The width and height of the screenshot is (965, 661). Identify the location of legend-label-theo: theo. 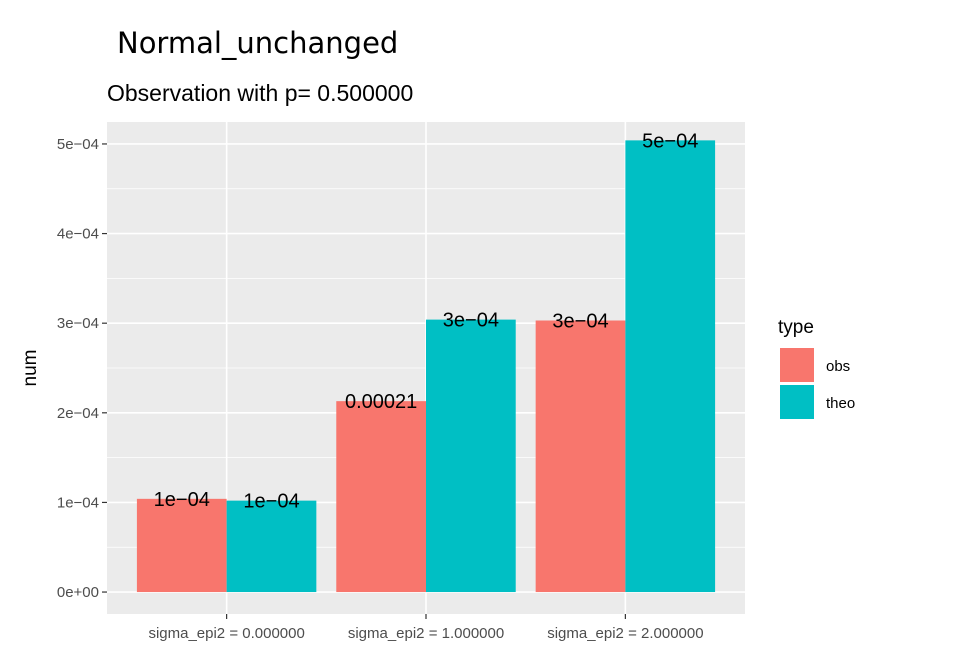
(840, 403).